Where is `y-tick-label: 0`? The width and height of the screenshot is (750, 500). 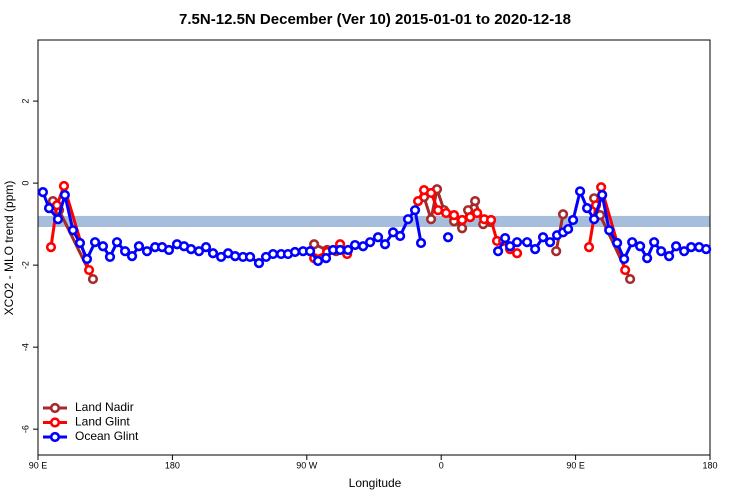
y-tick-label: 0 is located at coordinates (25, 183).